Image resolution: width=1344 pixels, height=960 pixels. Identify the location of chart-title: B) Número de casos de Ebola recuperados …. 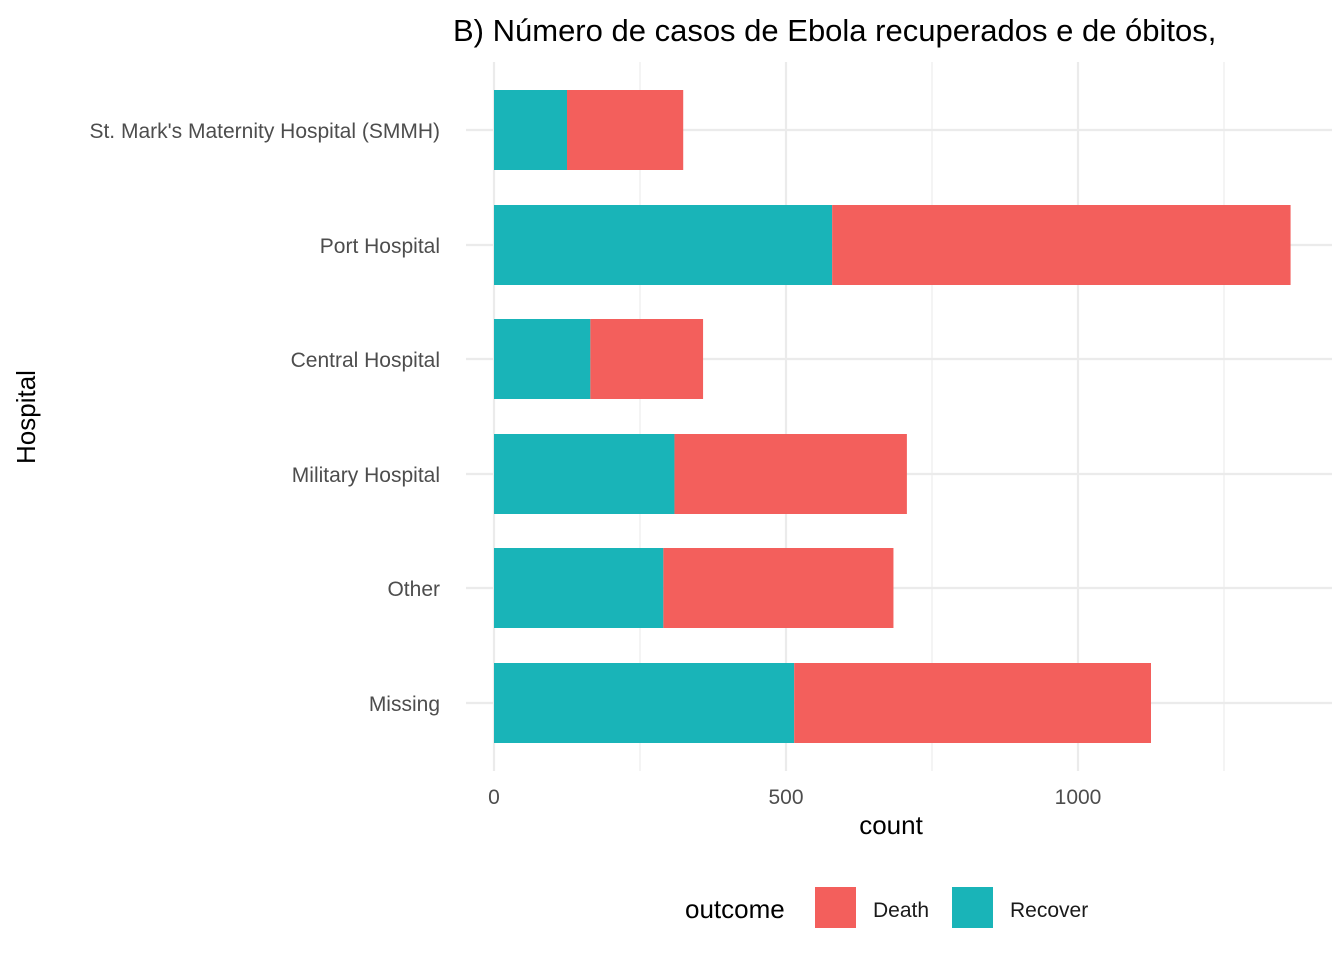
(834, 30).